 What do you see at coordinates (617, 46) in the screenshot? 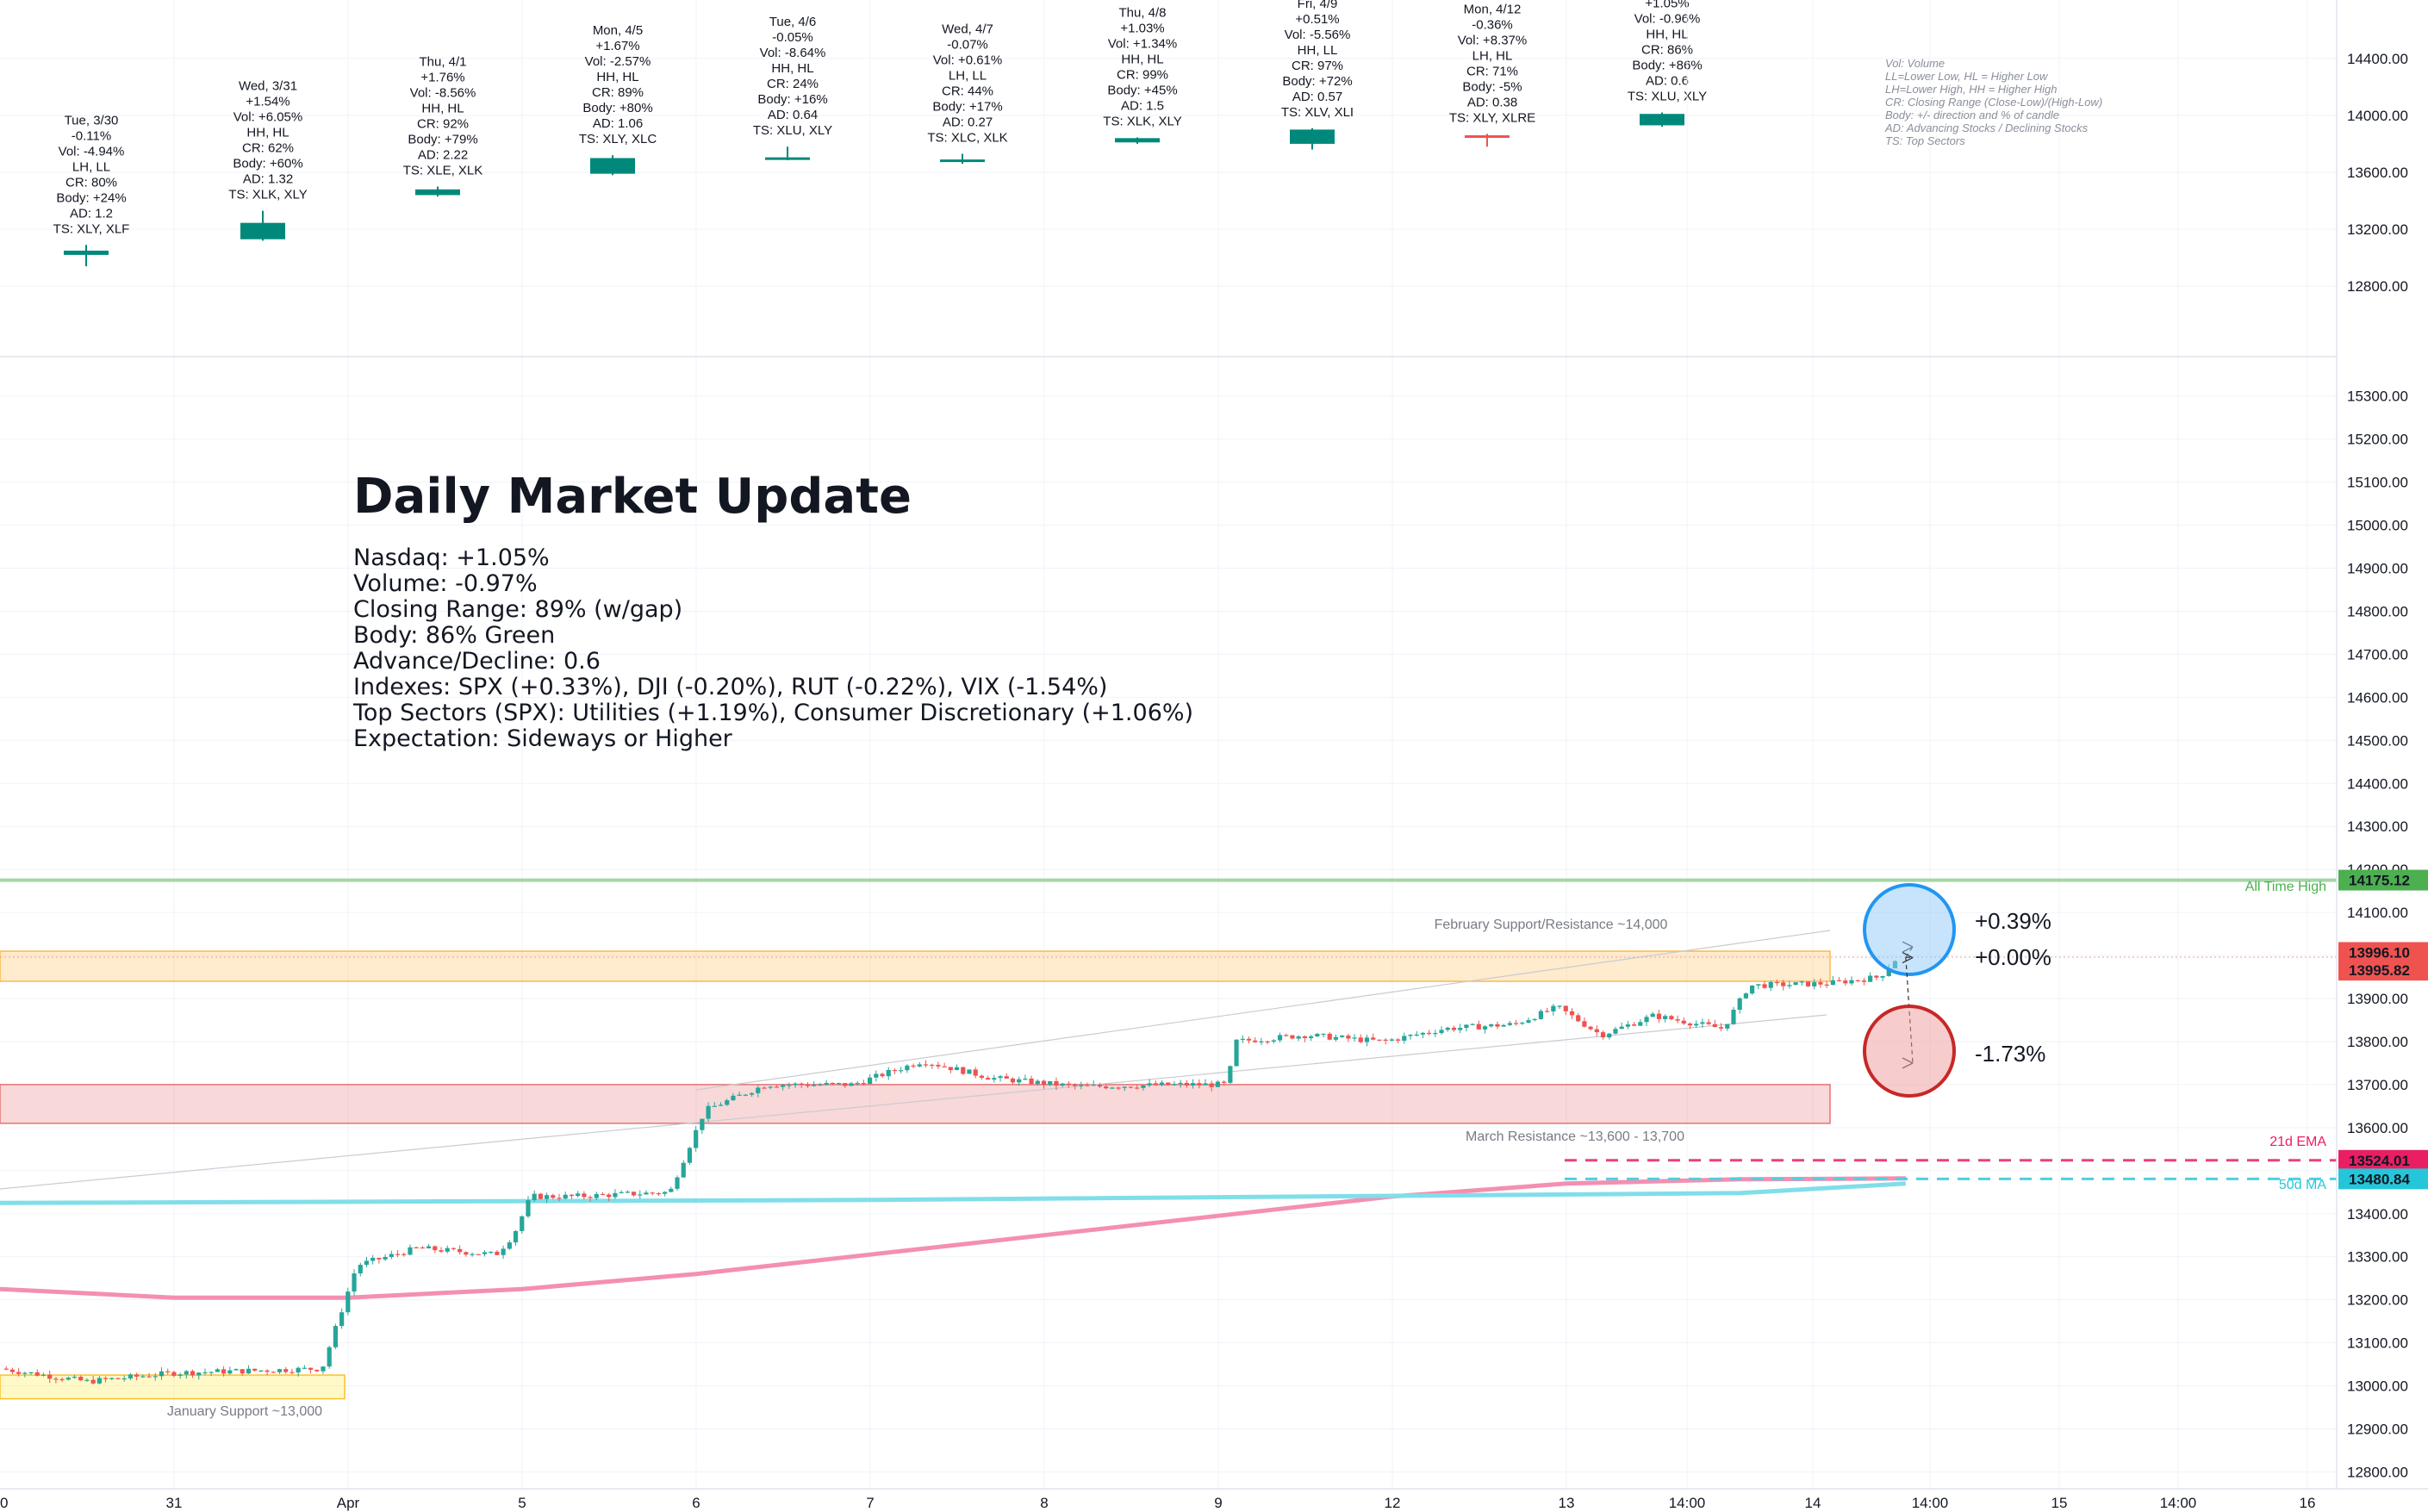
I see `daily-stat-label: +1.67%` at bounding box center [617, 46].